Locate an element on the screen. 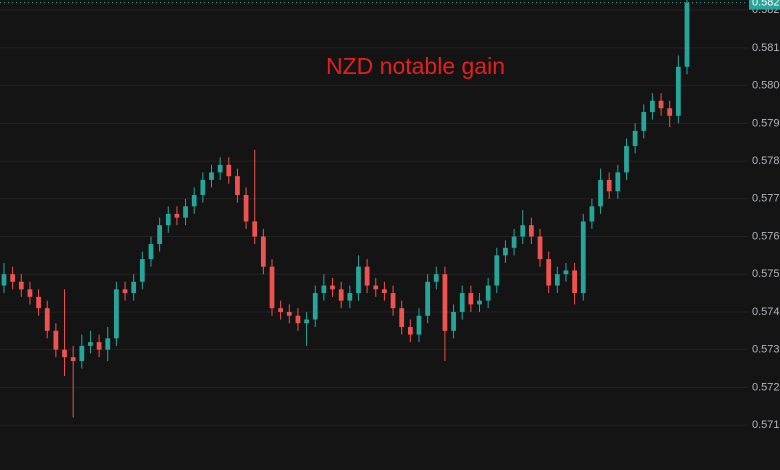 The image size is (780, 470). y-tick-label: 0.57200 is located at coordinates (766, 387).